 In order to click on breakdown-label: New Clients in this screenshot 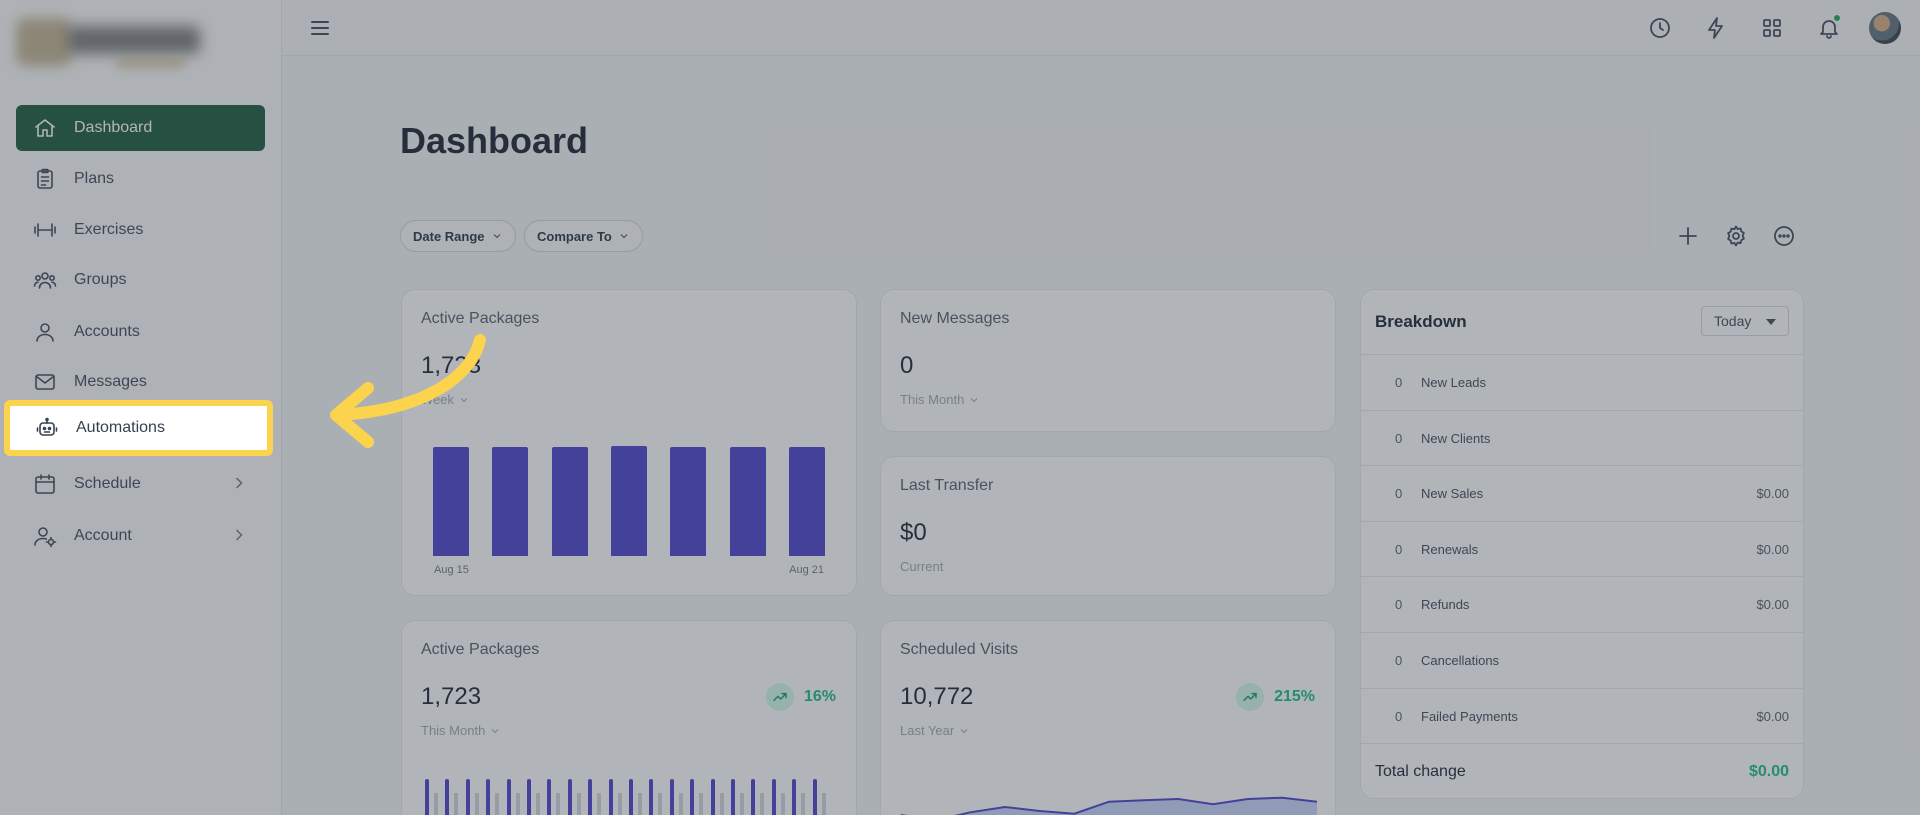, I will do `click(1456, 438)`.